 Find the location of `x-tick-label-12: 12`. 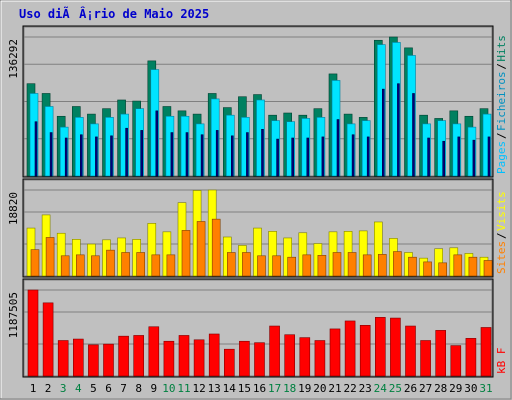

x-tick-label-12: 12 is located at coordinates (198, 388).